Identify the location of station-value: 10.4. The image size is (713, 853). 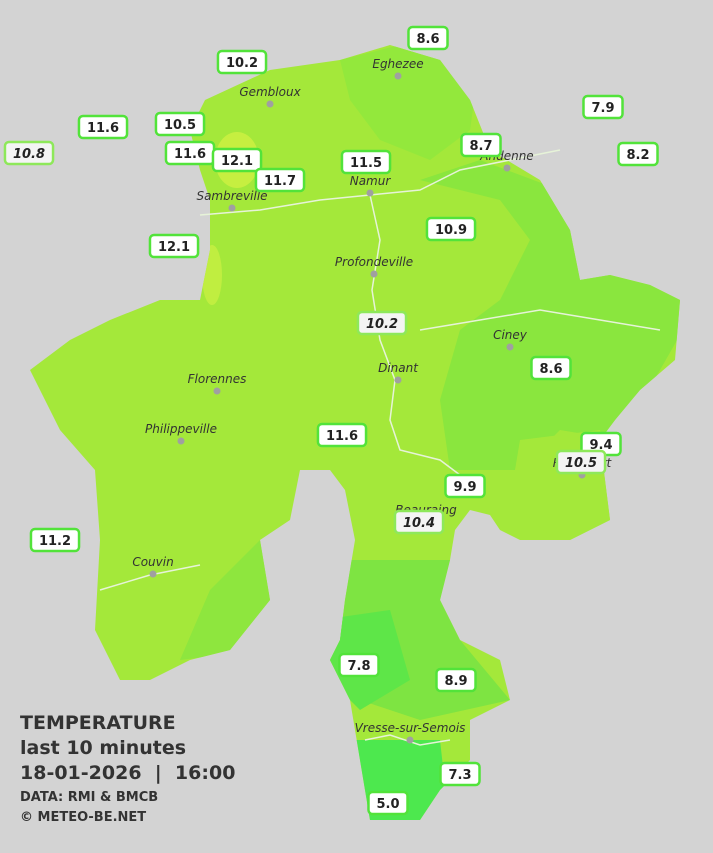
(419, 523).